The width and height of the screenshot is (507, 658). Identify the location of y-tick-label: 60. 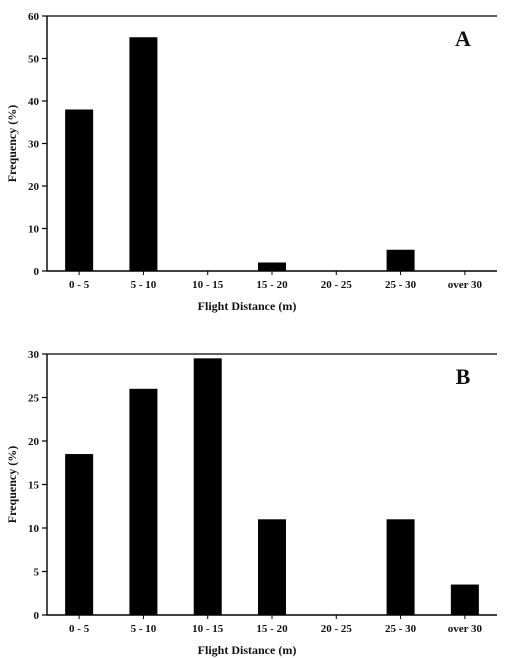
(34, 17).